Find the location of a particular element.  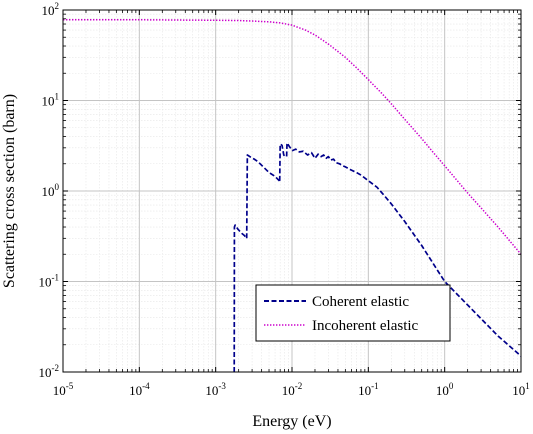

y-axis-title: Scattering cross section (barn) is located at coordinates (9, 191).